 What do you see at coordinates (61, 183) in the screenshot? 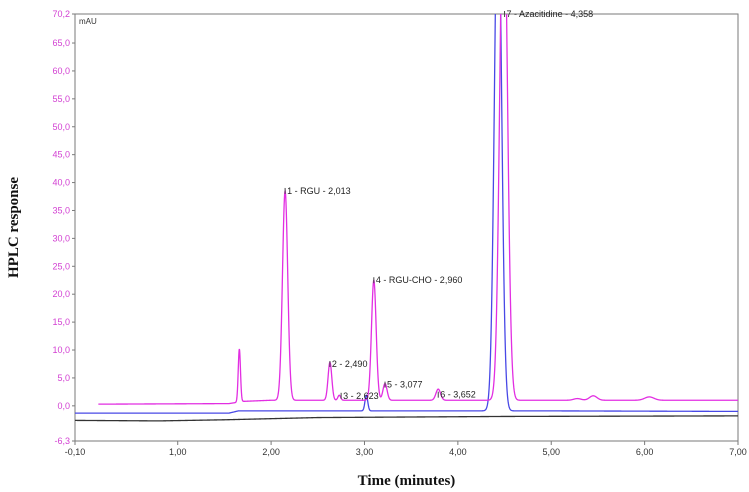
I see `y-tick-label: 40,0` at bounding box center [61, 183].